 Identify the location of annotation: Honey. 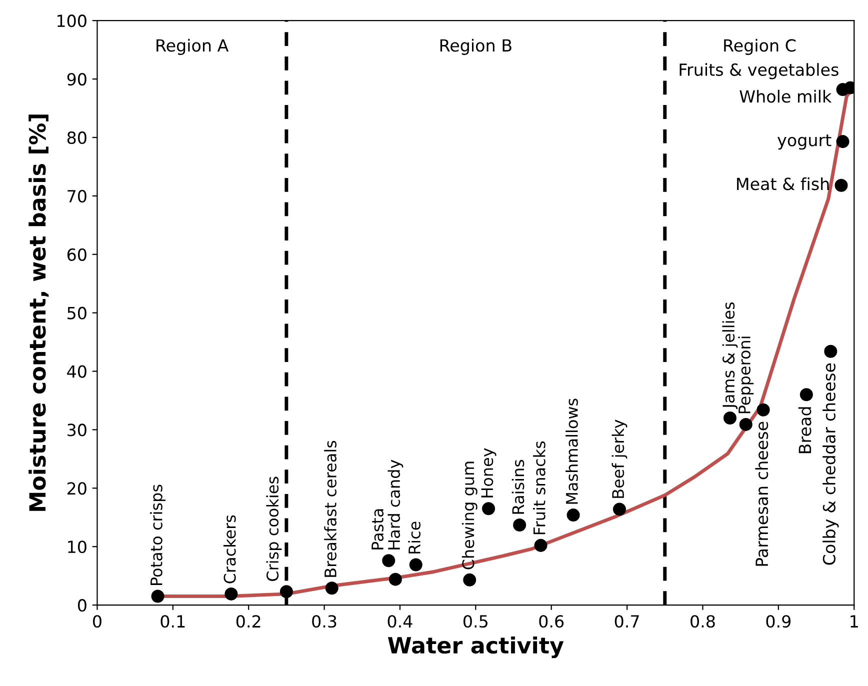
(488, 473).